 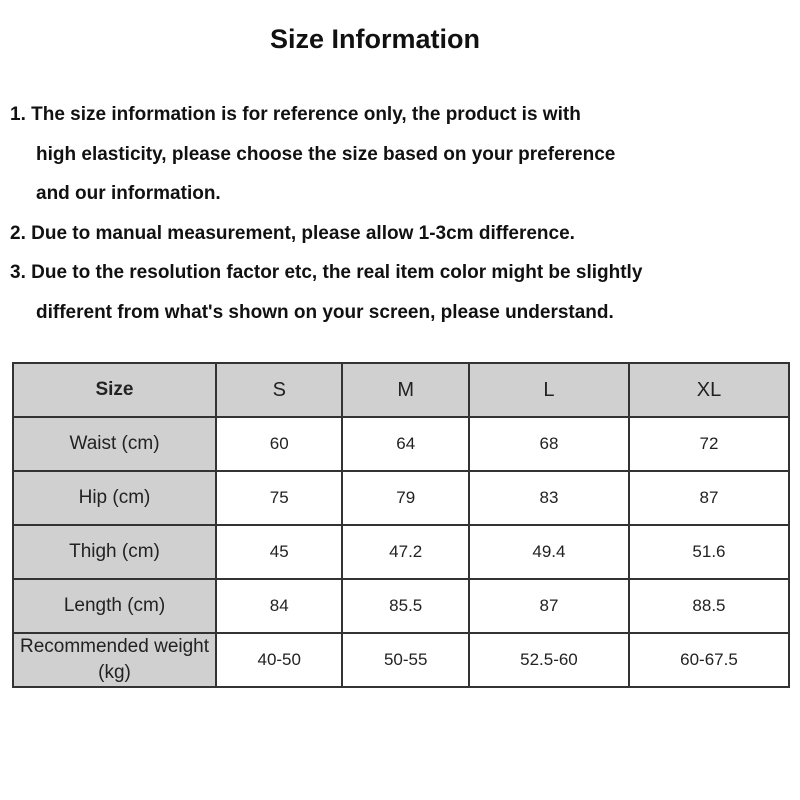 What do you see at coordinates (709, 552) in the screenshot?
I see `table-cell: 51.6` at bounding box center [709, 552].